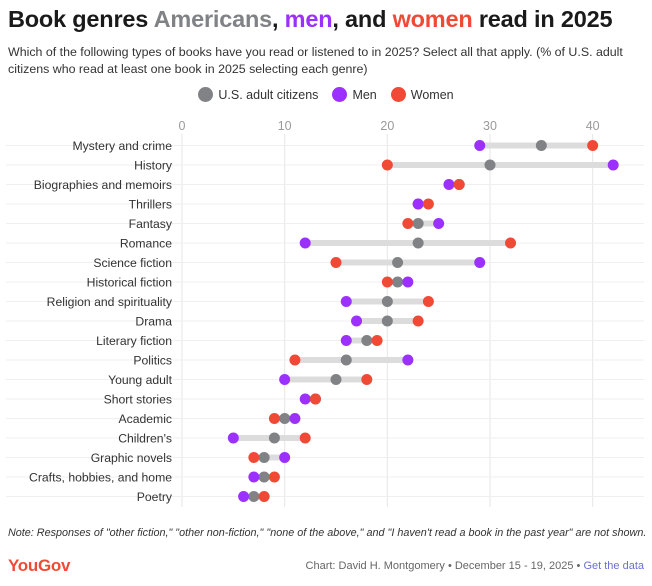 The height and width of the screenshot is (586, 652). Describe the element at coordinates (103, 185) in the screenshot. I see `category-label: Biographies and memoirs` at that location.